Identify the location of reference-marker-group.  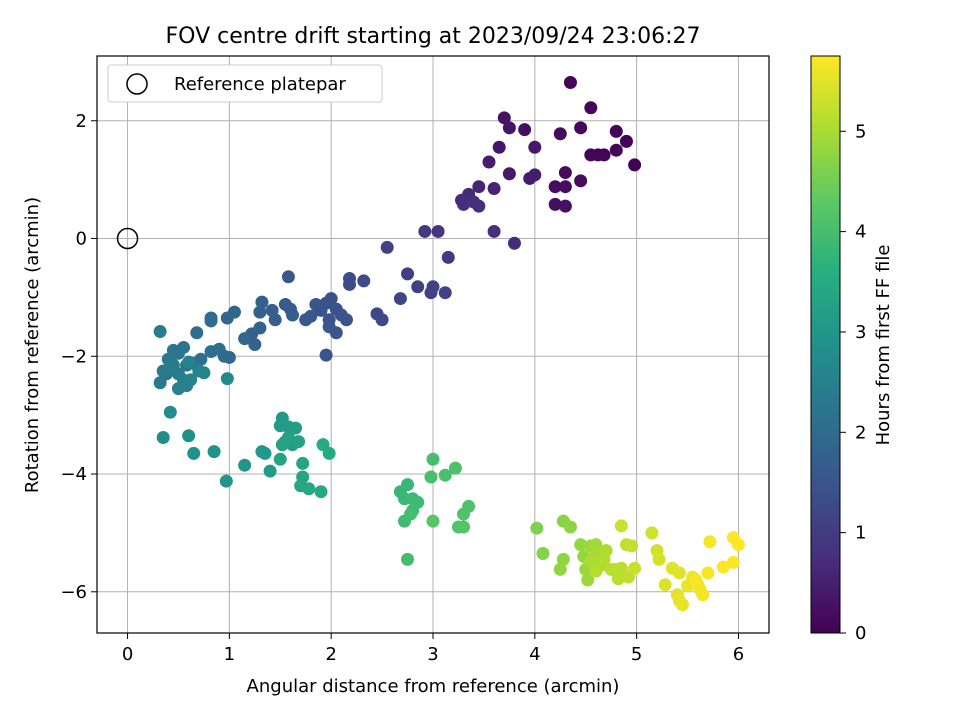
(127, 238).